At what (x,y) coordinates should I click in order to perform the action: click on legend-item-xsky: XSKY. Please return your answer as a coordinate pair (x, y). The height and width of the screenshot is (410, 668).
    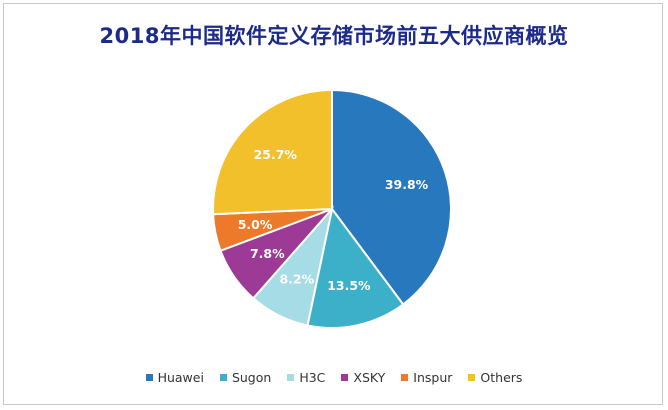
    Looking at the image, I should click on (363, 377).